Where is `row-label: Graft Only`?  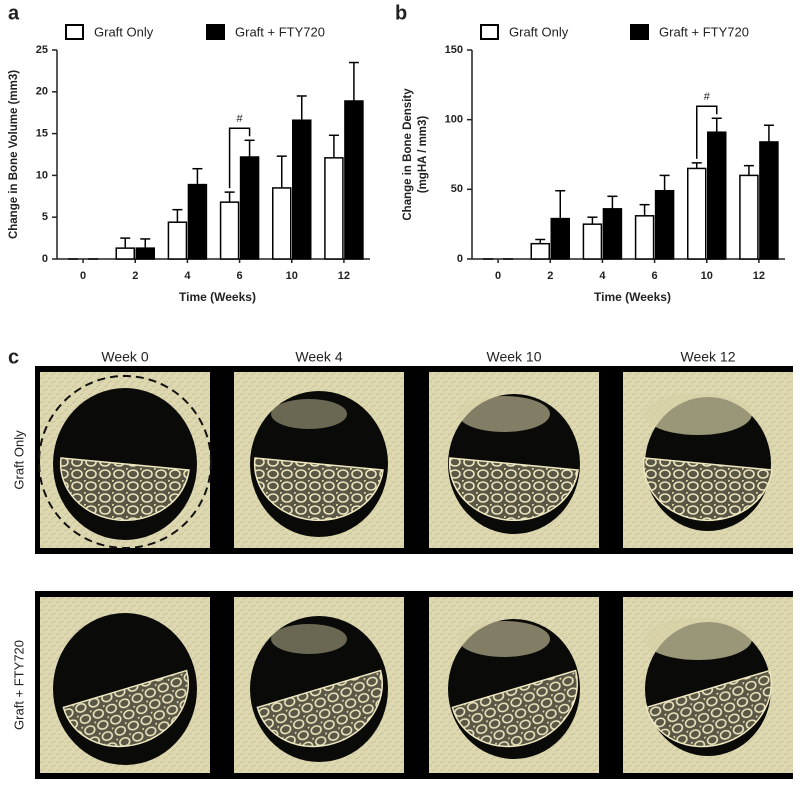 row-label: Graft Only is located at coordinates (18, 460).